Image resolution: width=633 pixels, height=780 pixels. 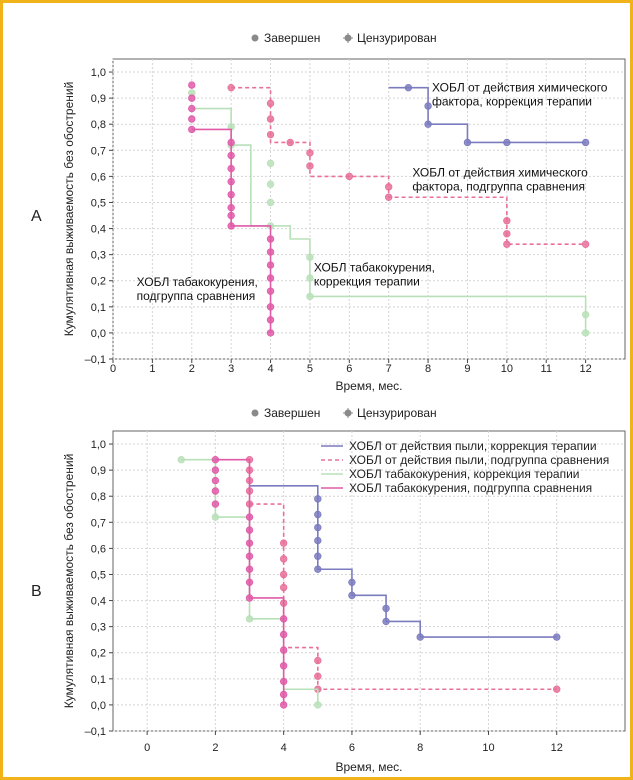 I want to click on panel-letter: B, so click(x=36, y=591).